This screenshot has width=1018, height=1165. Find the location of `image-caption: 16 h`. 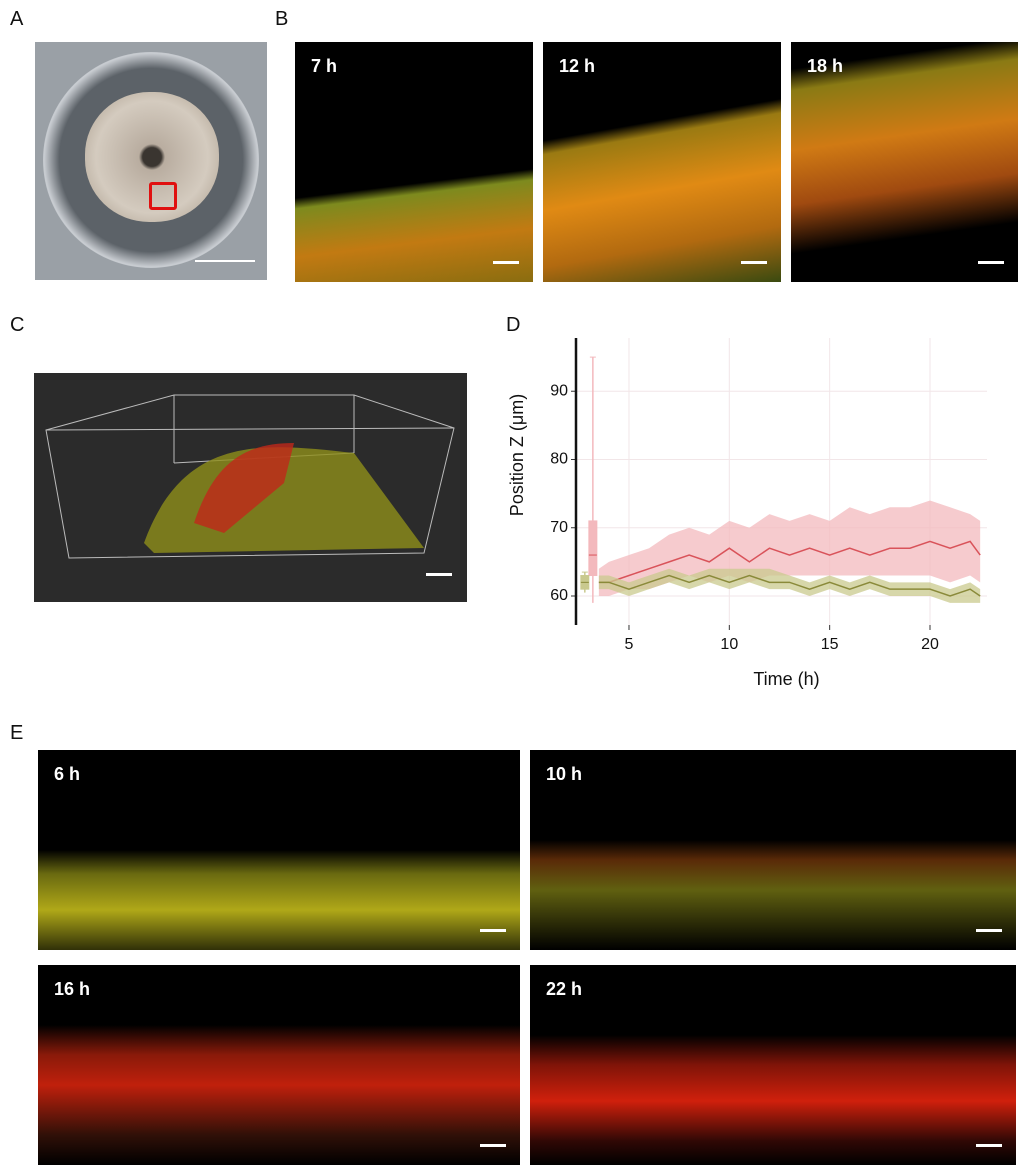

image-caption: 16 h is located at coordinates (72, 989).